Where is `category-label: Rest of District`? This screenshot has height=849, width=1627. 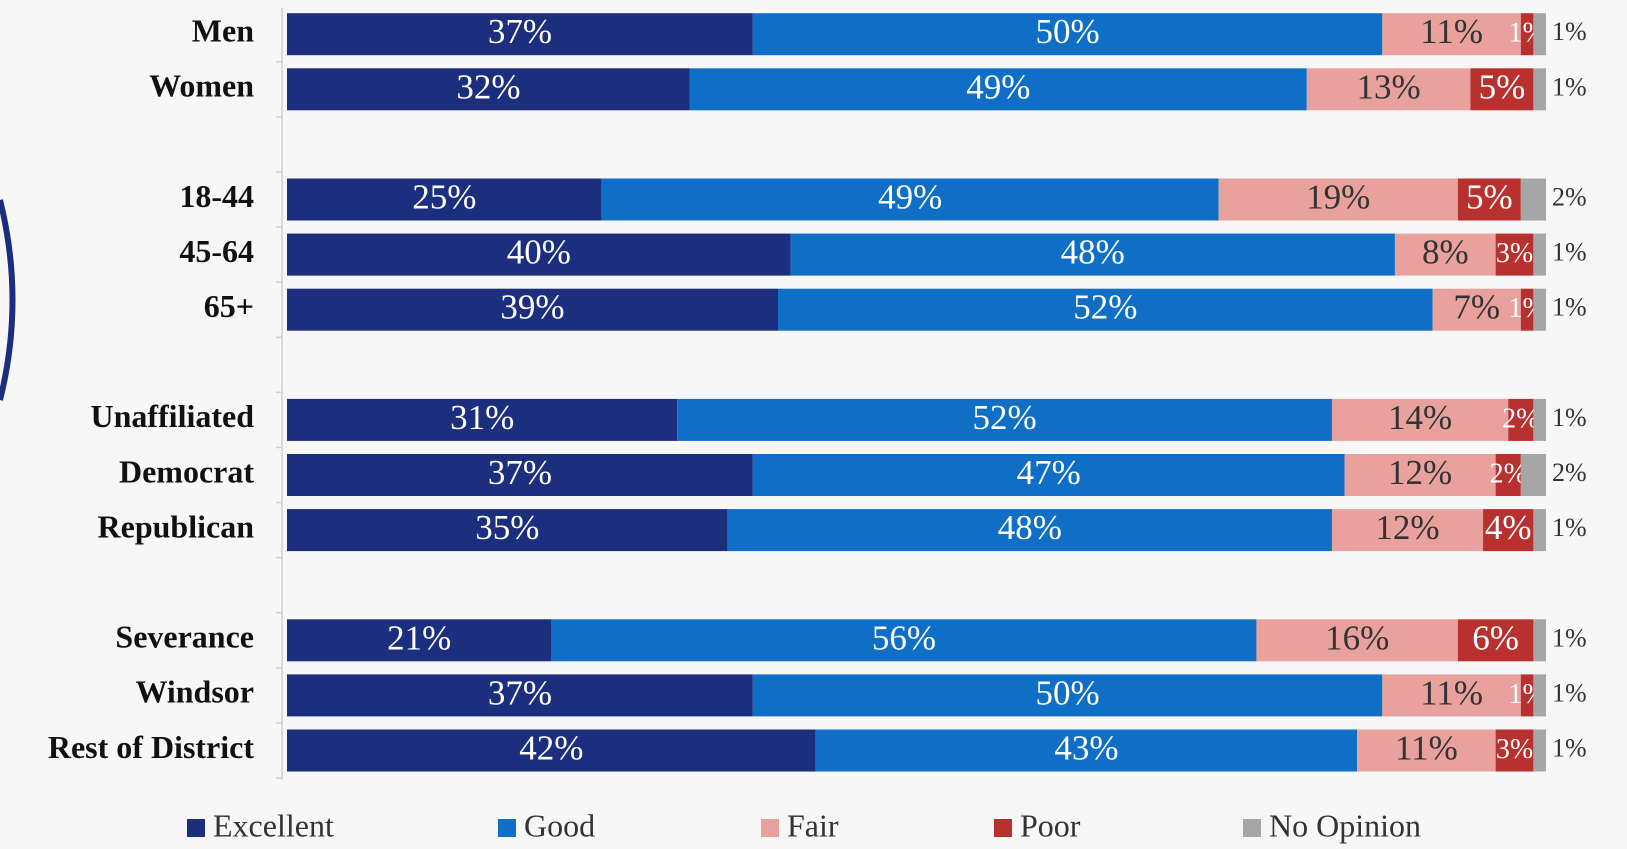 category-label: Rest of District is located at coordinates (151, 747).